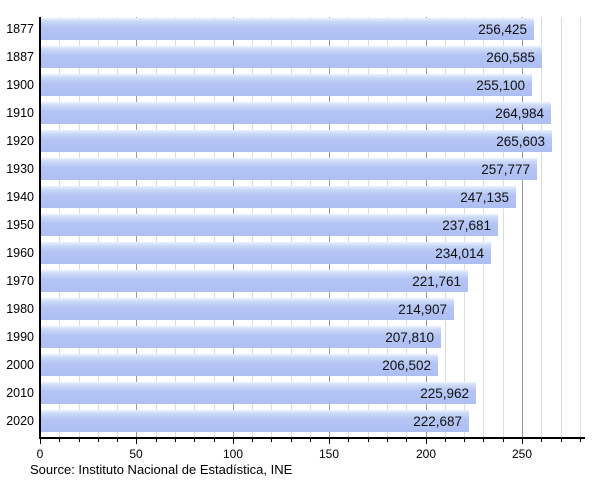  I want to click on bar-value-label: 214,907, so click(422, 309).